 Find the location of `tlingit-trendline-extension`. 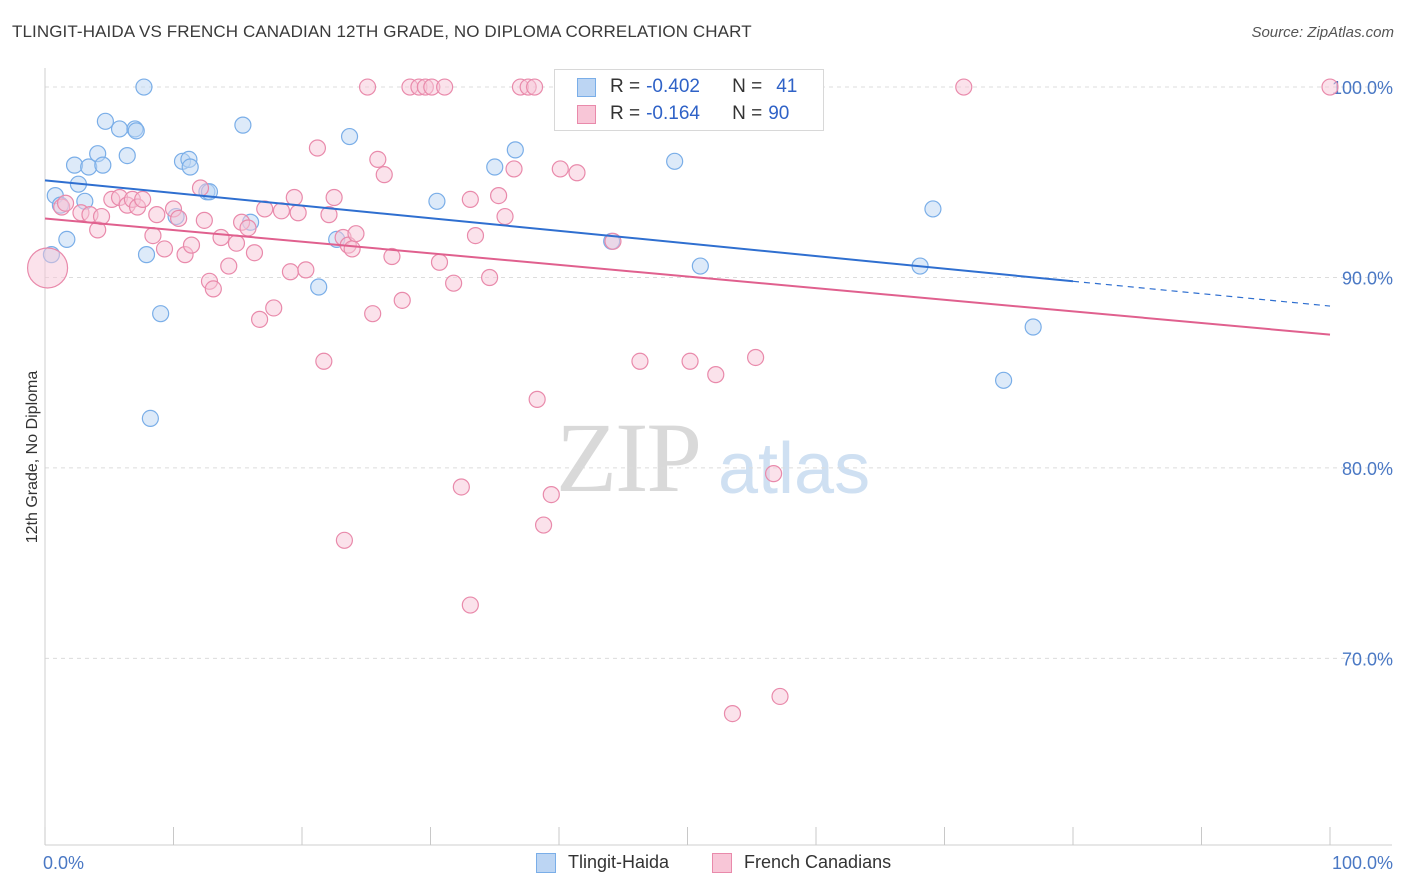

tlingit-trendline-extension is located at coordinates (1201, 293).